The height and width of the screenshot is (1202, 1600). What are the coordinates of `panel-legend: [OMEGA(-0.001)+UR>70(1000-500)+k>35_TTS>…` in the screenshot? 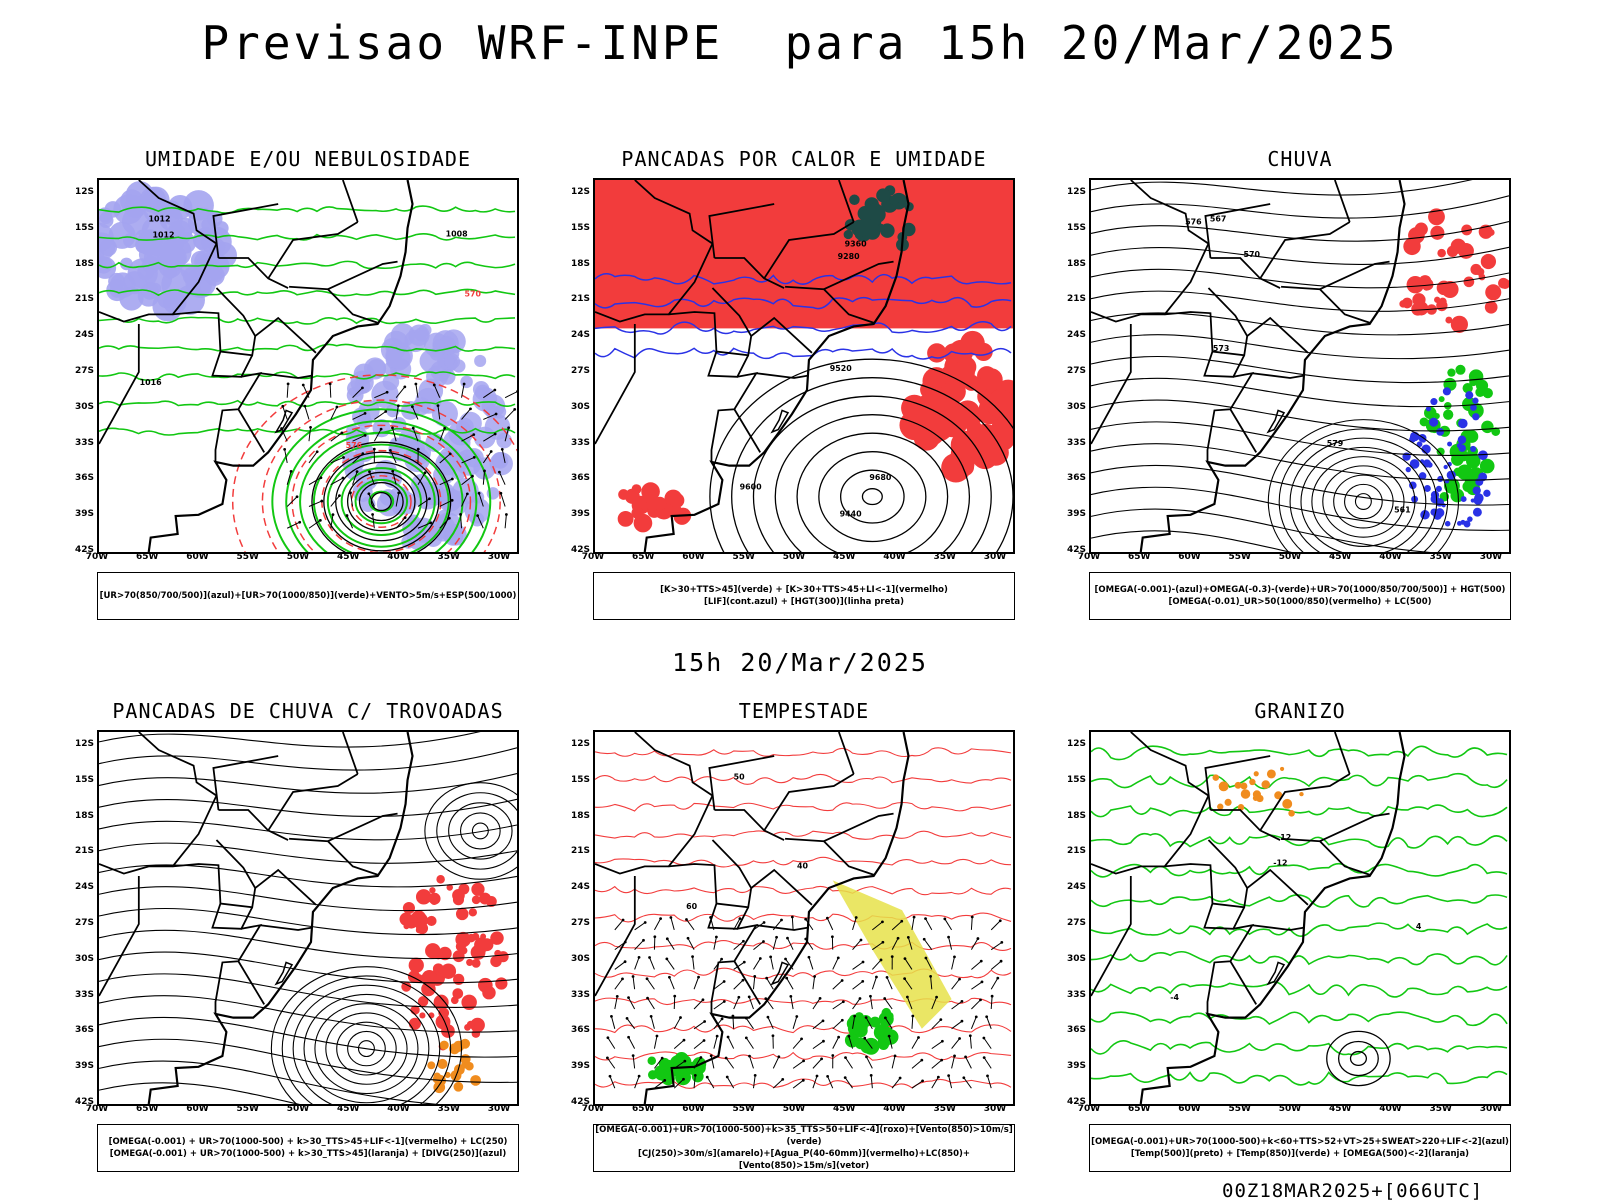 It's located at (804, 1148).